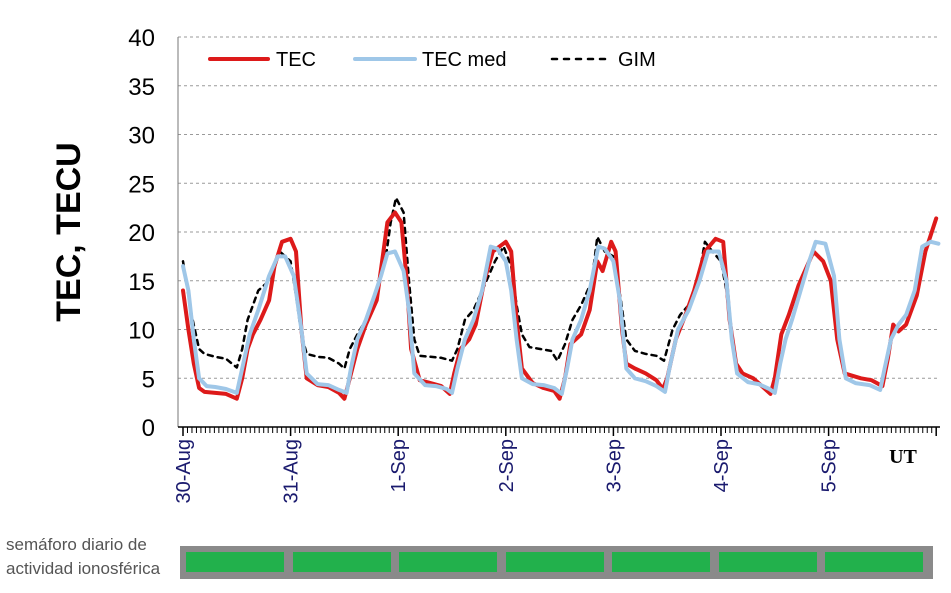 Image resolution: width=951 pixels, height=593 pixels. Describe the element at coordinates (76, 544) in the screenshot. I see `semaforo-label-line1: semáforo diario de` at that location.